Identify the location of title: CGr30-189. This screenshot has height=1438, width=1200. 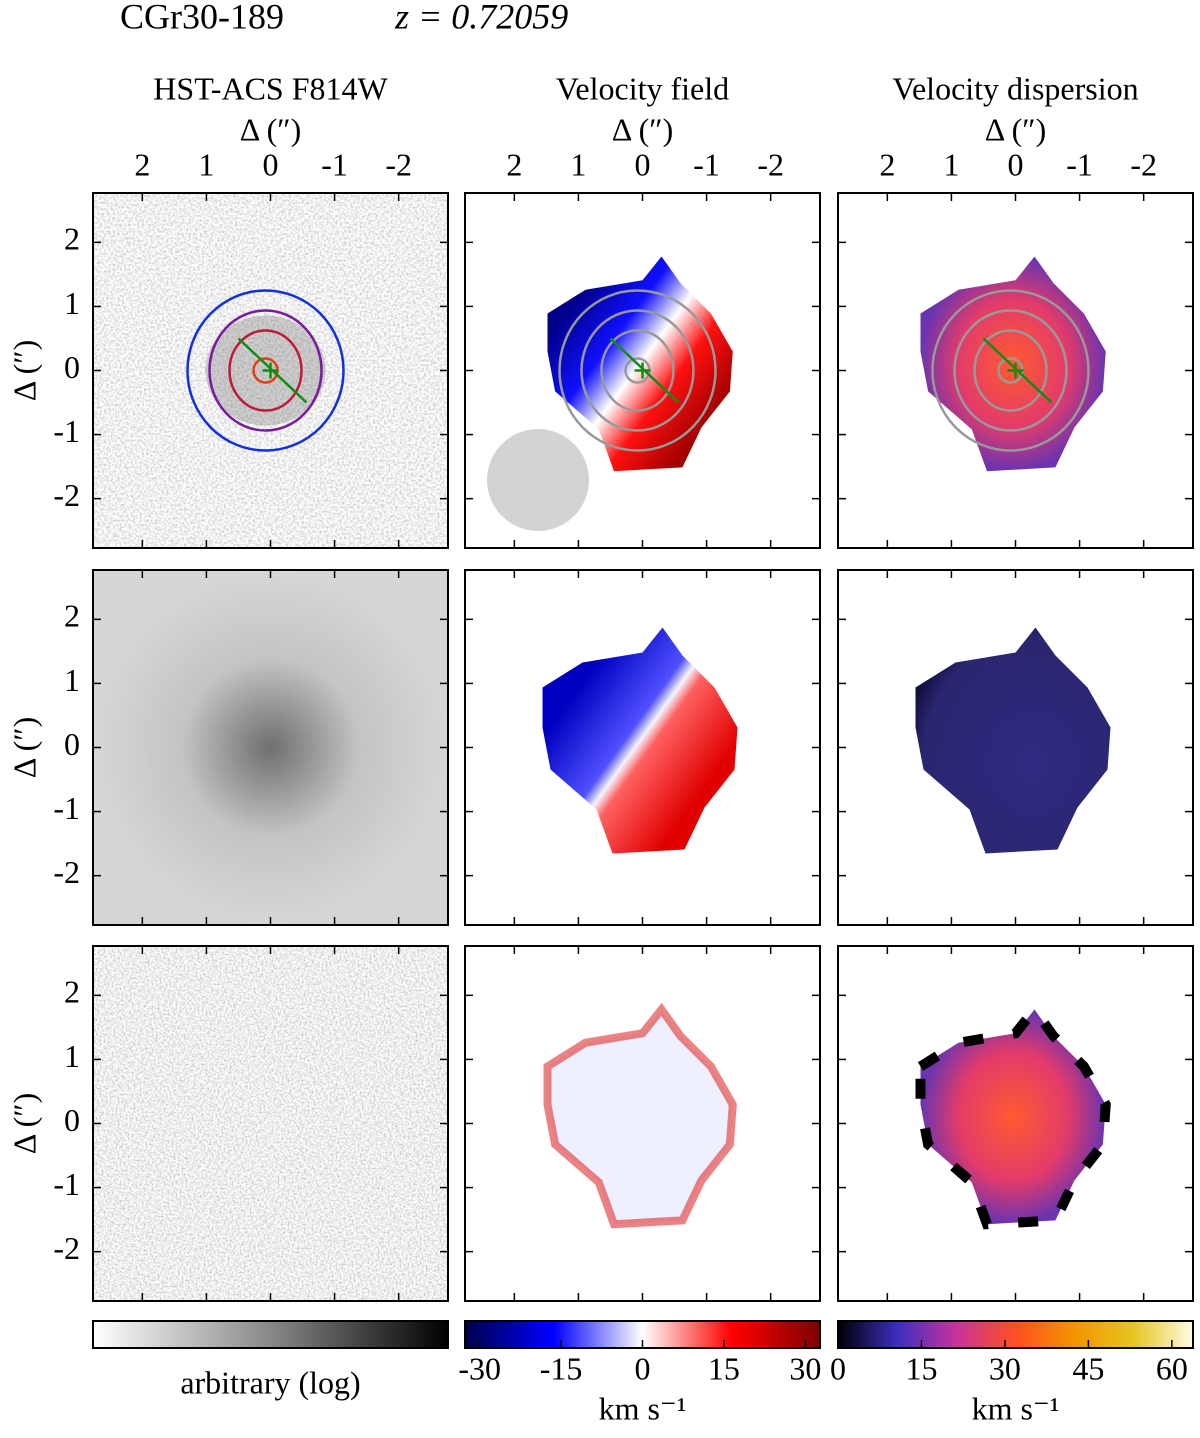
(202, 18).